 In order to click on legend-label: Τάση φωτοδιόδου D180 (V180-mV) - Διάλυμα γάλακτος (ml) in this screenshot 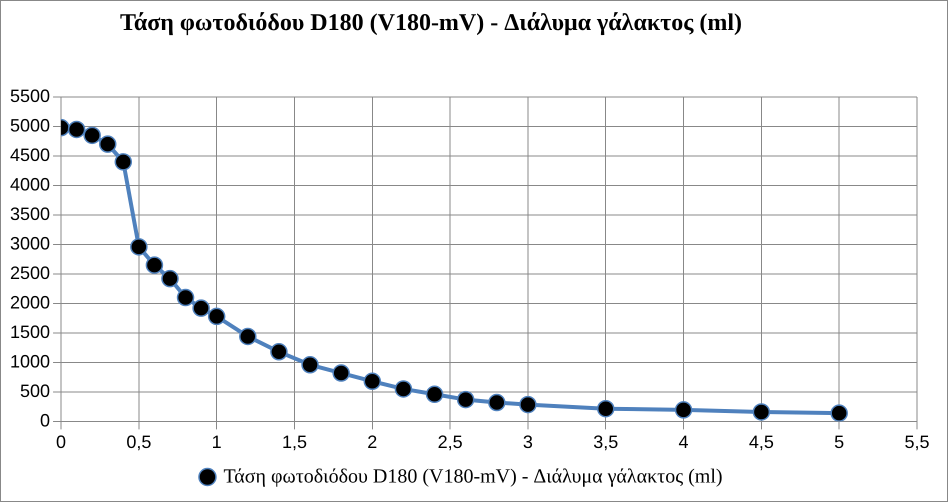, I will do `click(473, 476)`.